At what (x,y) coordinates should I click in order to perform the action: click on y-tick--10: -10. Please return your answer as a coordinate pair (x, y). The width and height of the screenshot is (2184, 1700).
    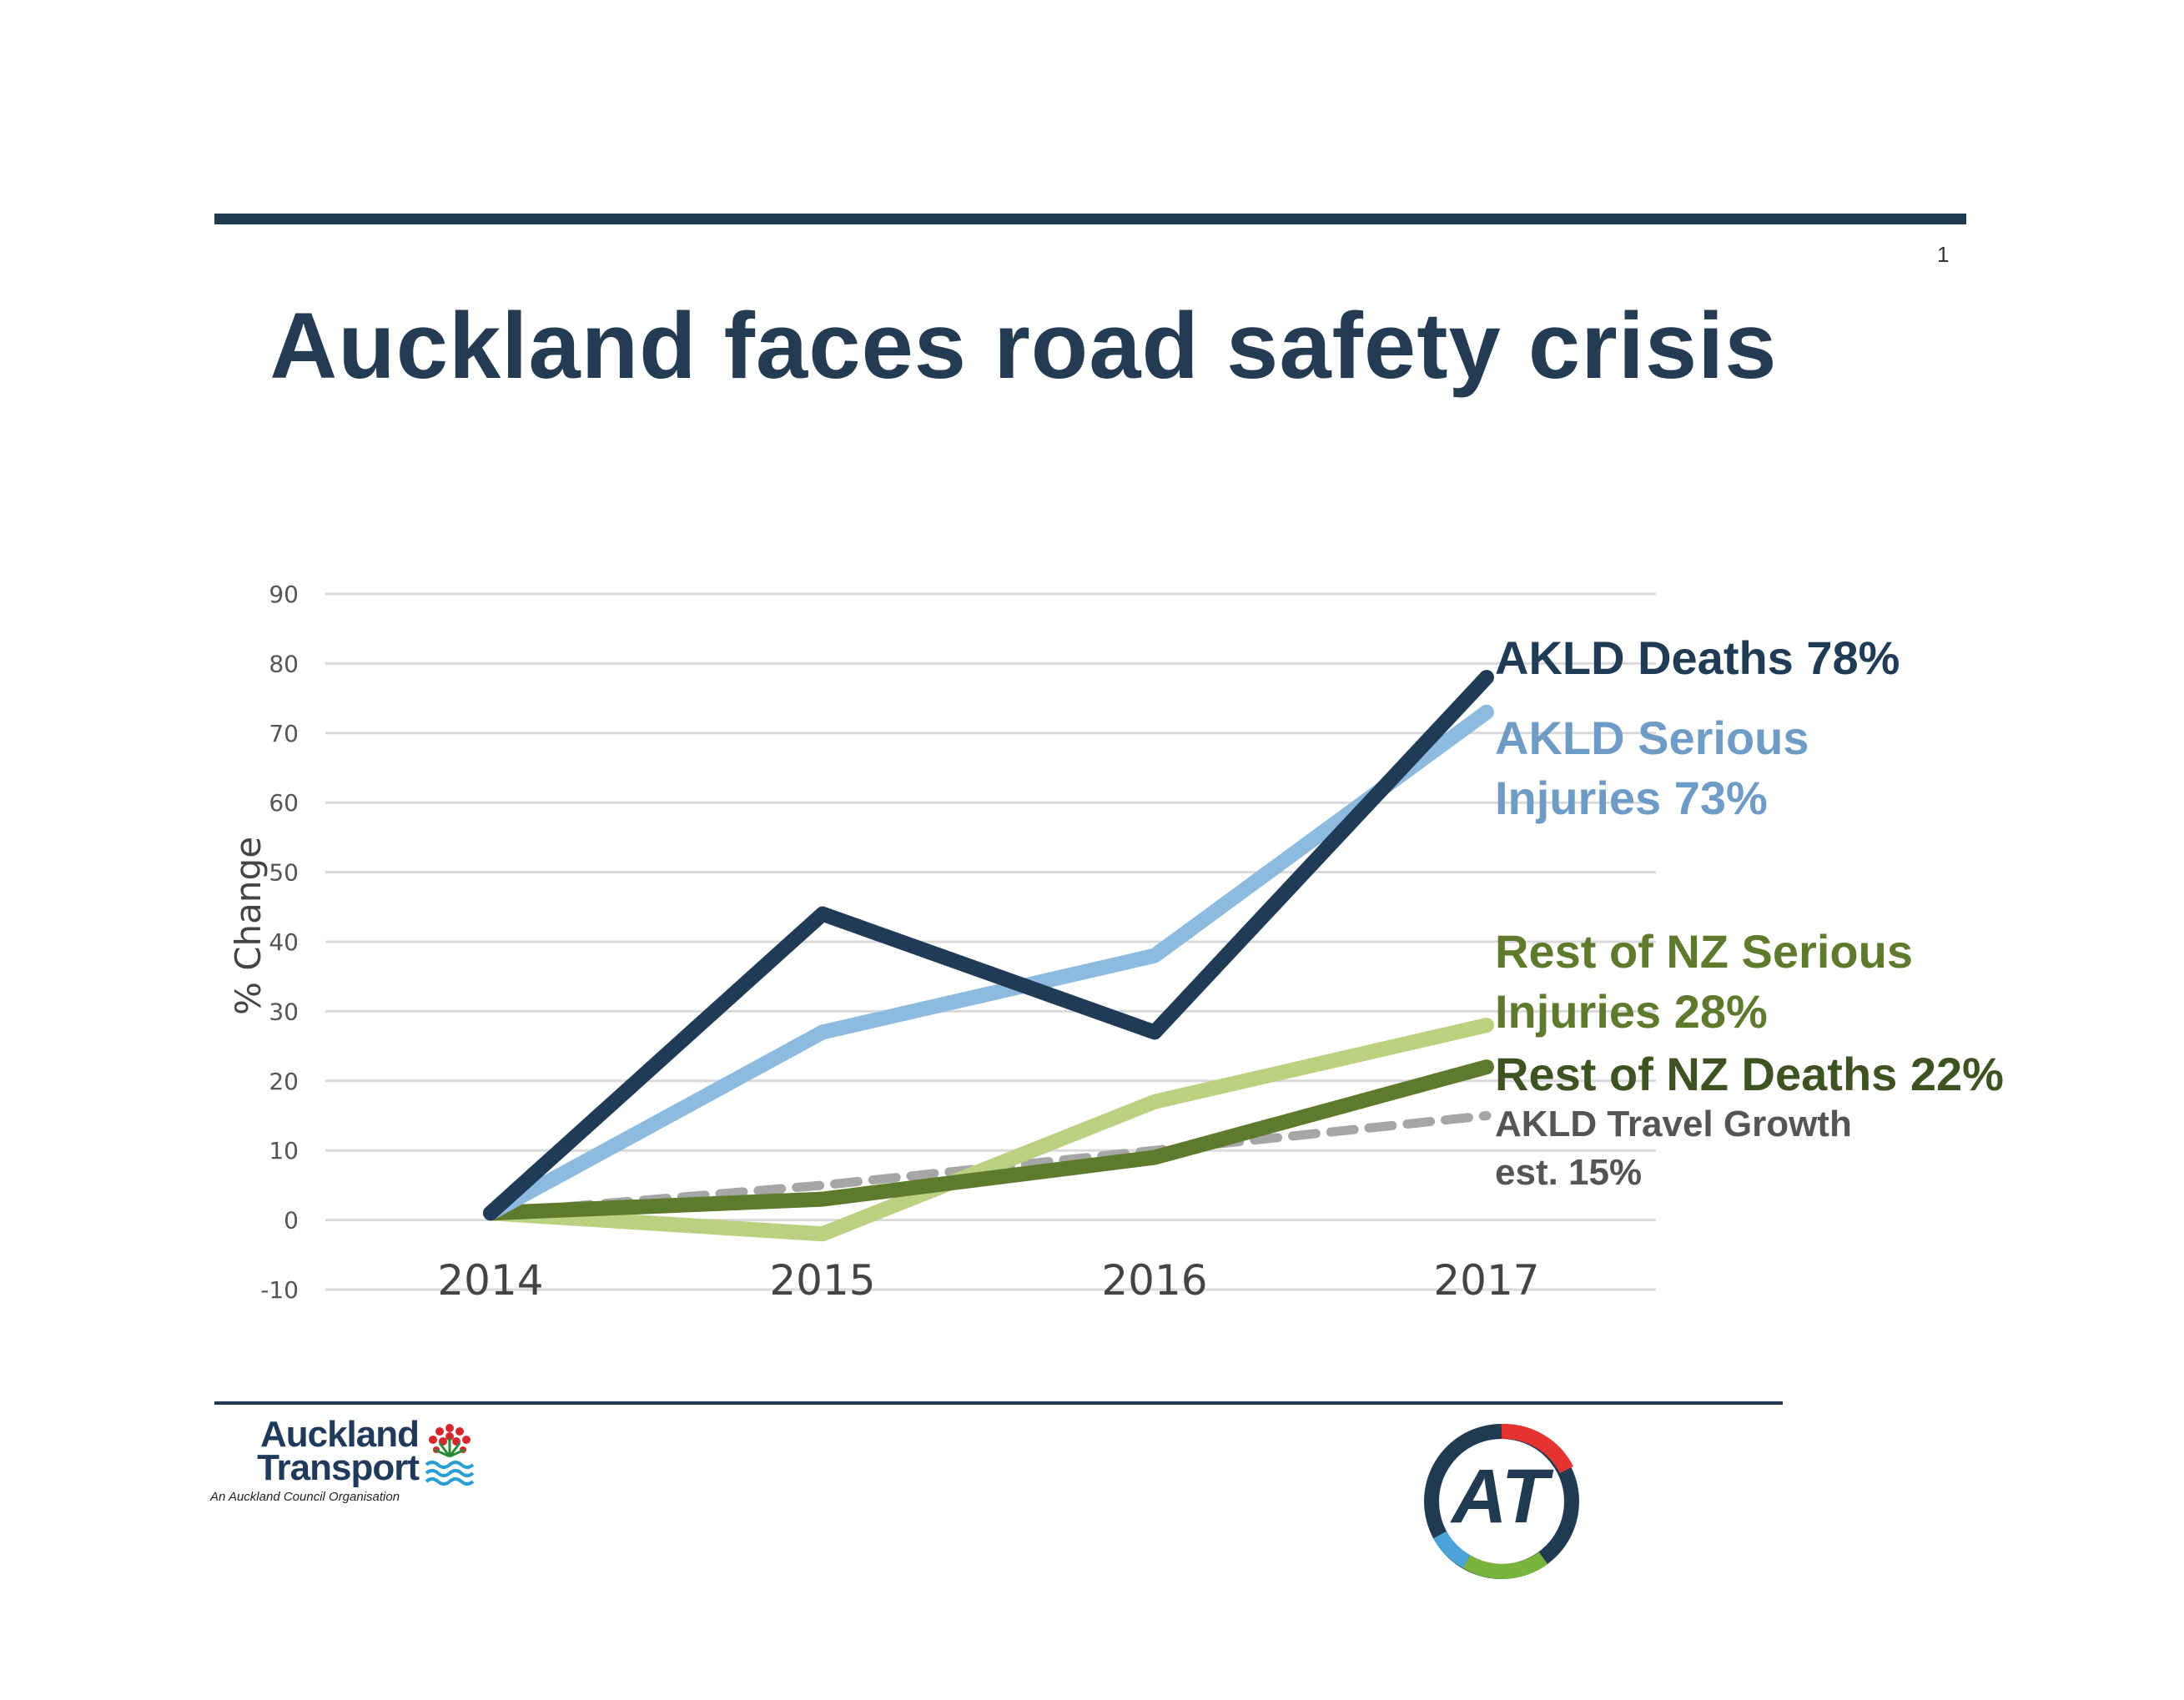
    Looking at the image, I should click on (279, 1290).